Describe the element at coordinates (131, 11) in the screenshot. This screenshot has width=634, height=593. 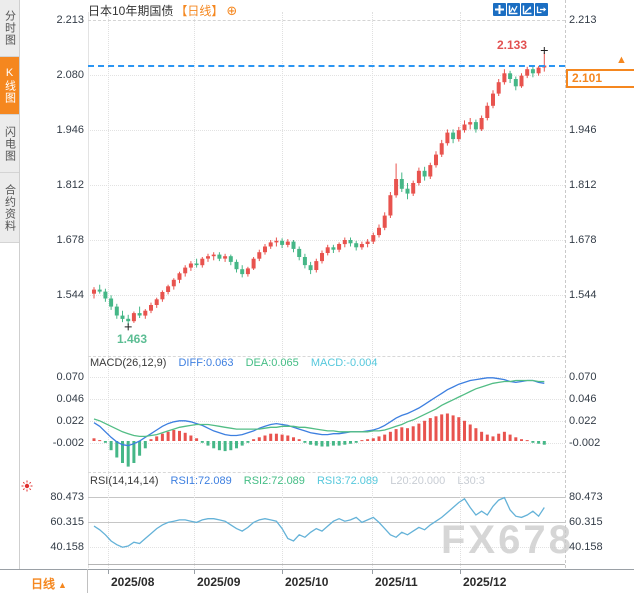
I see `instrument-title: 日本10年期国债` at that location.